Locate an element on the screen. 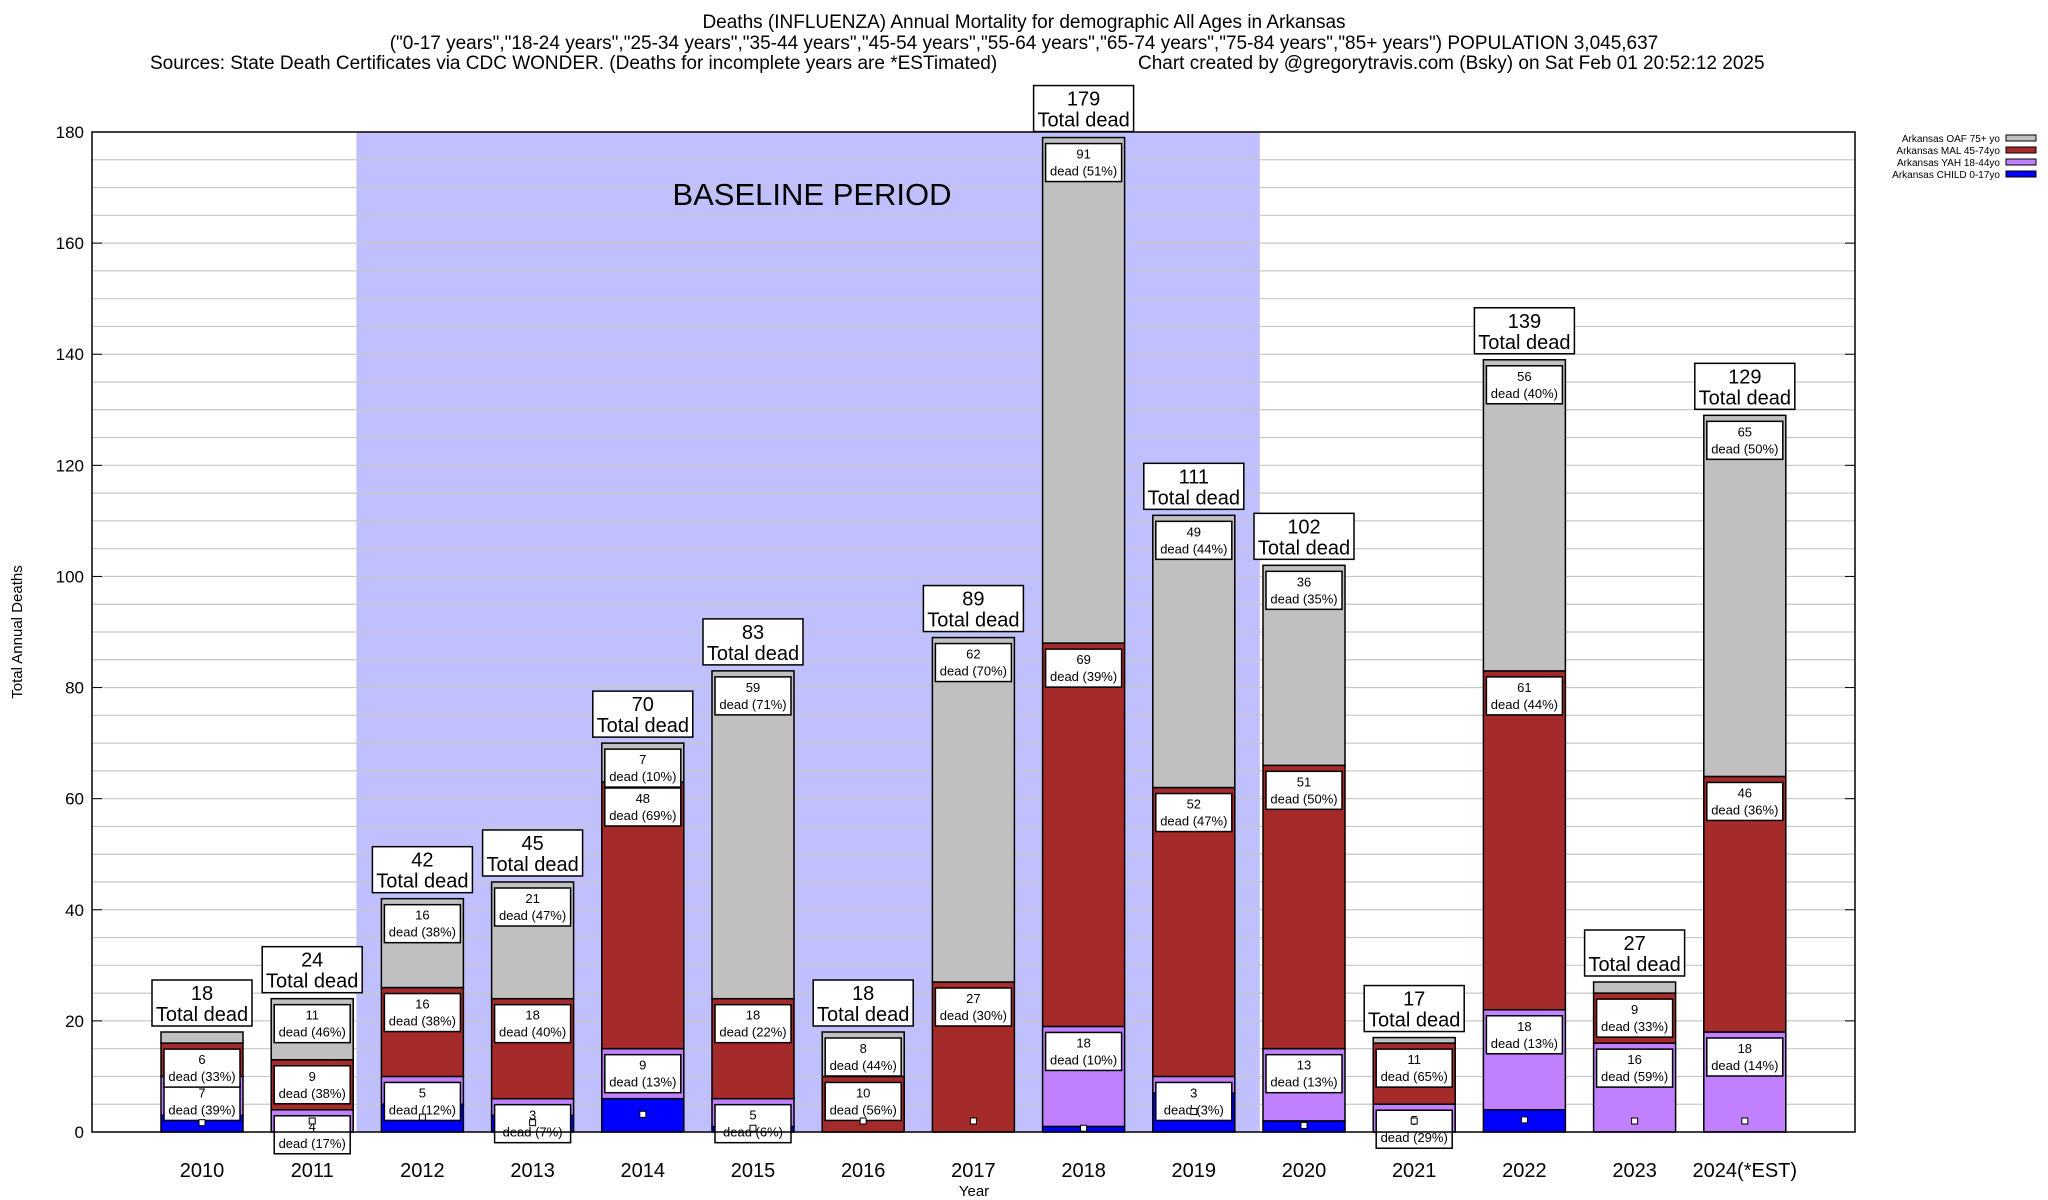 This screenshot has height=1200, width=2048. total-value: 18 is located at coordinates (863, 994).